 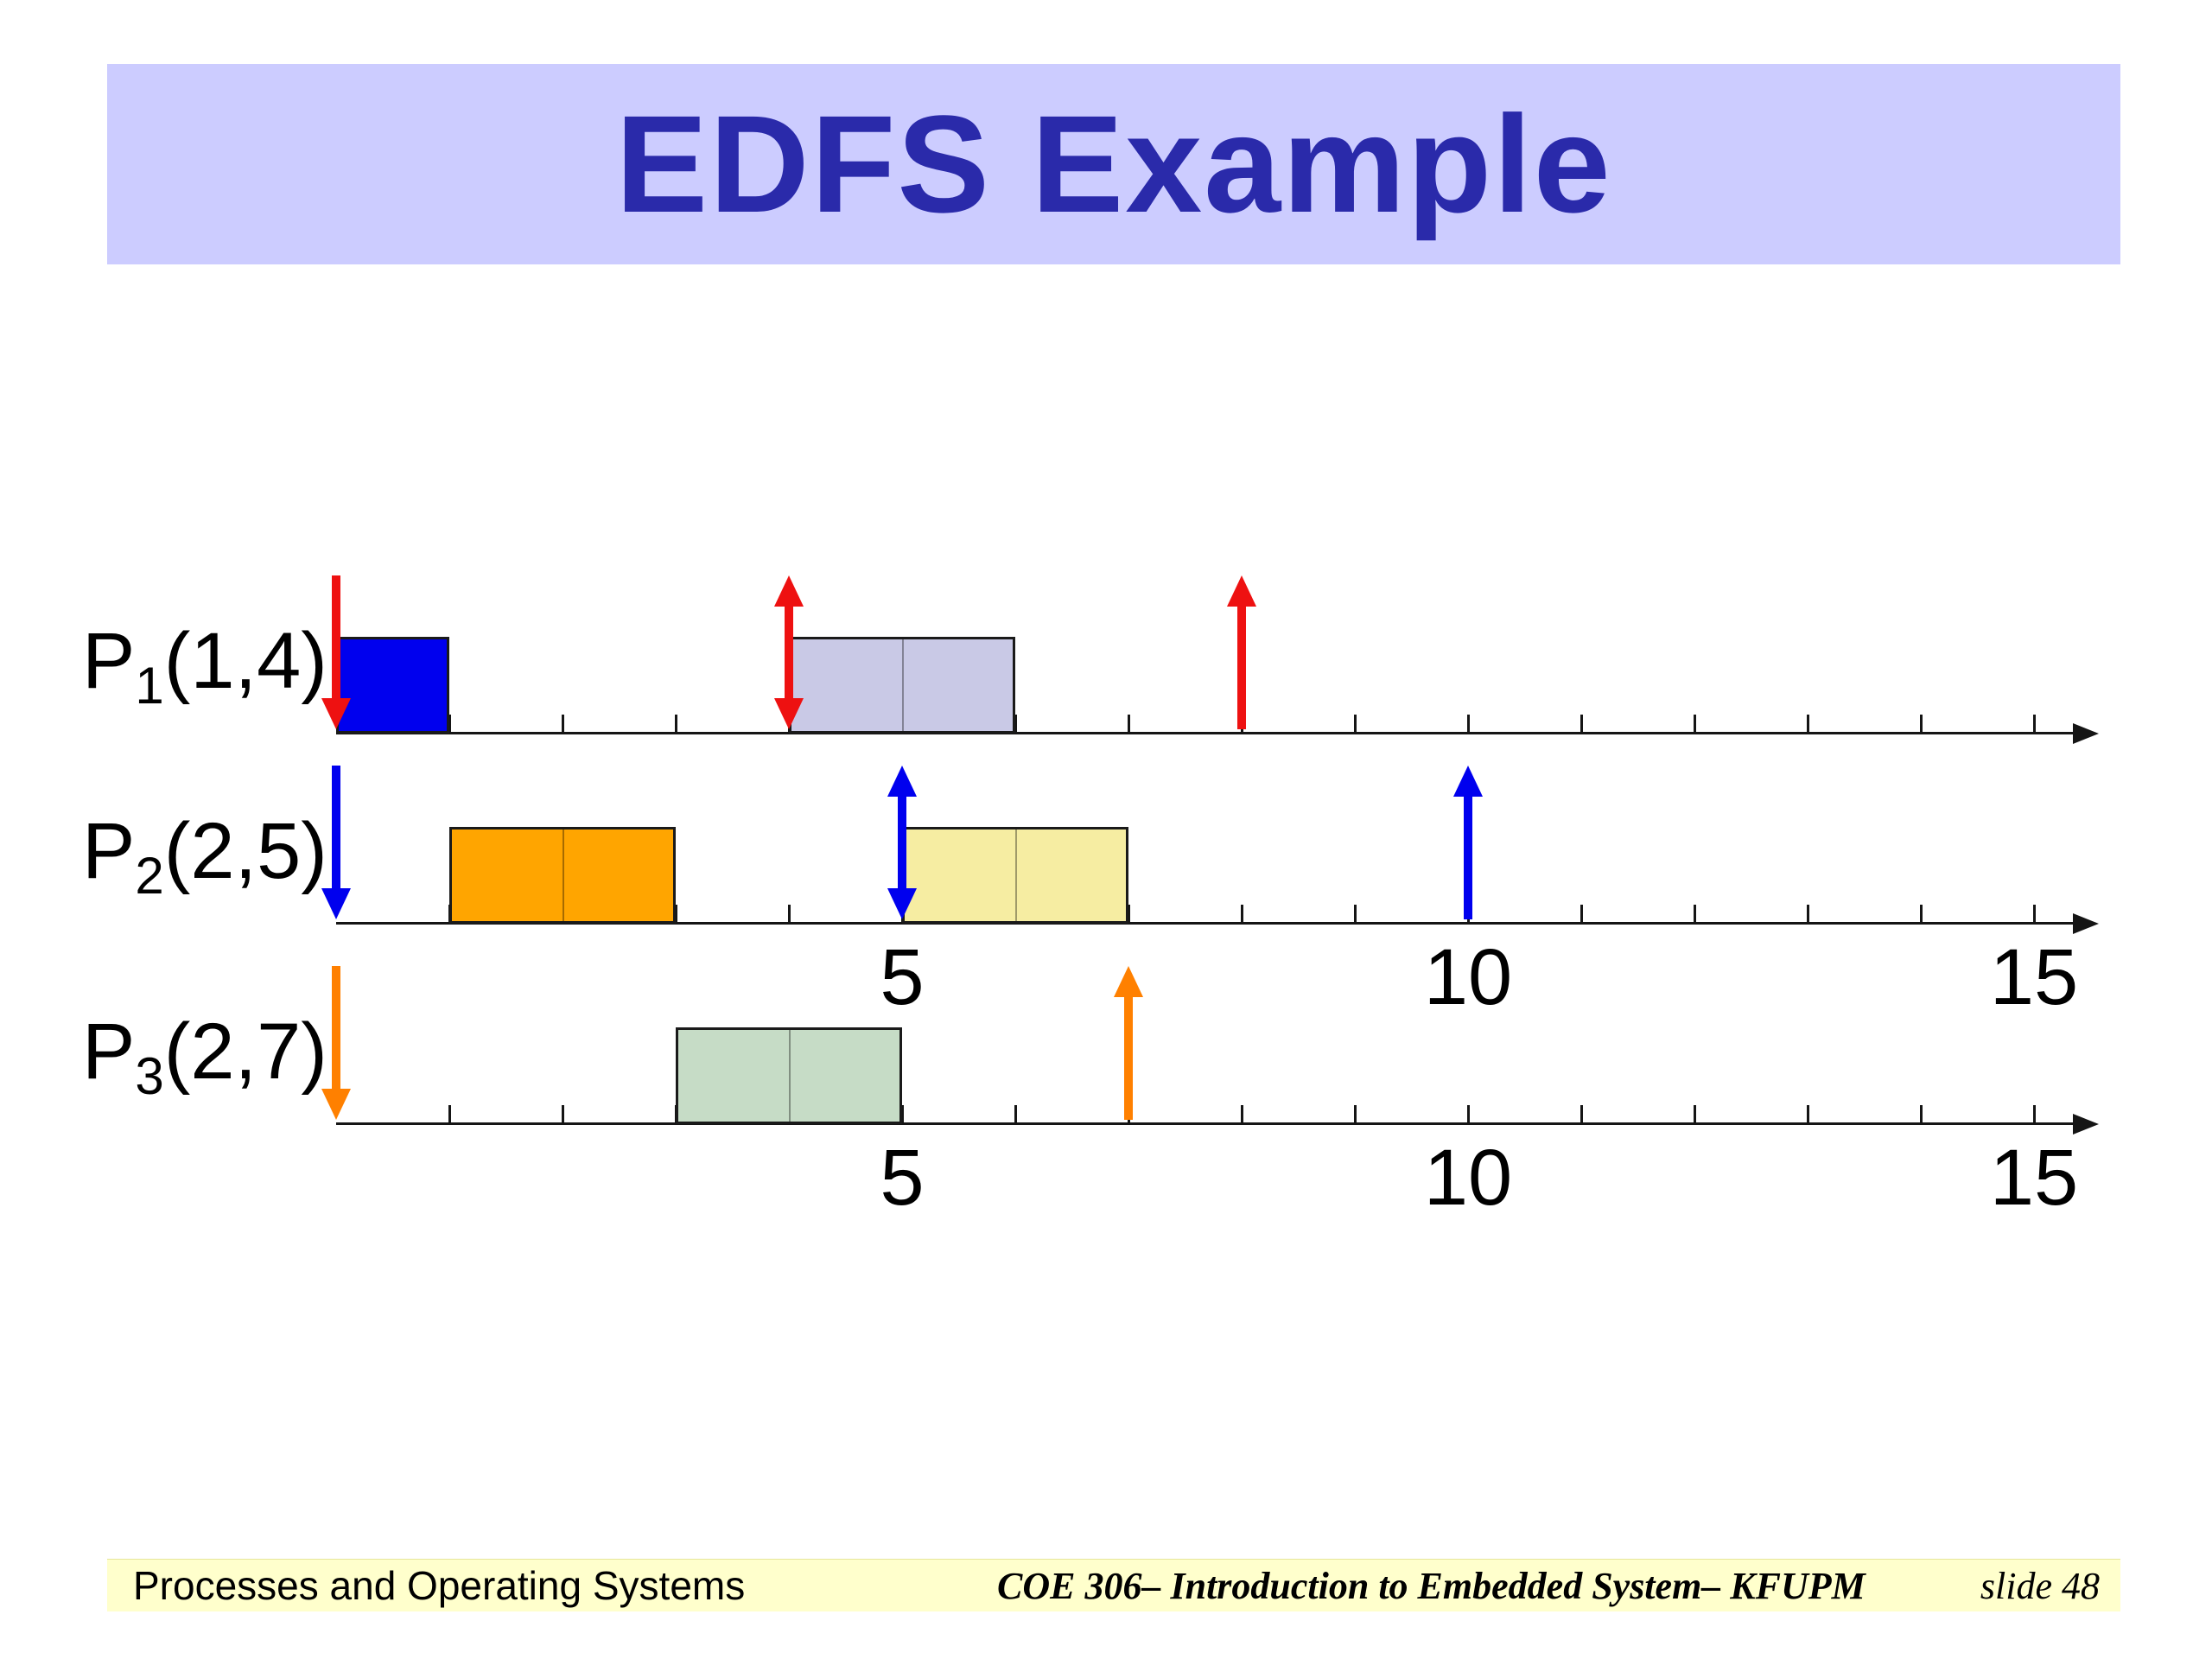 I want to click on footer-slide-number: slide 48, so click(x=2040, y=1585).